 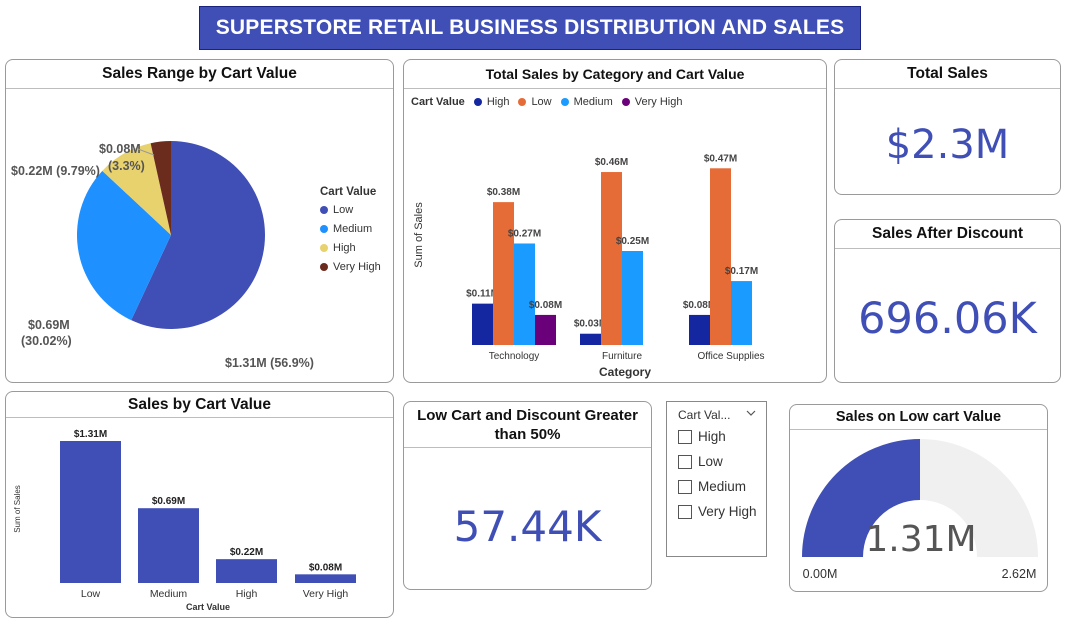 I want to click on pie-label-medium-percent: (30.02%), so click(x=46, y=341).